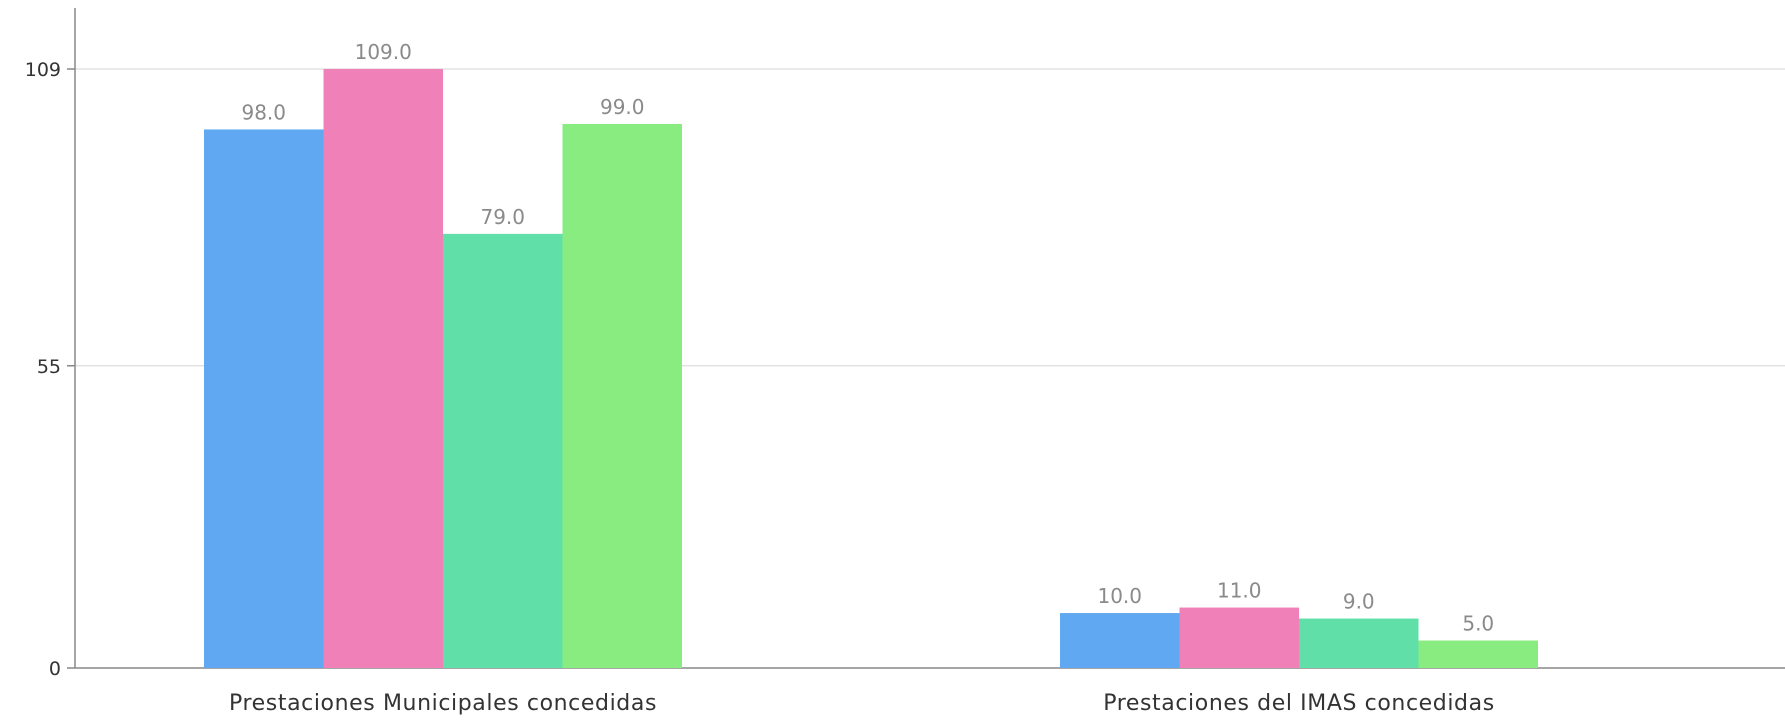 The width and height of the screenshot is (1785, 720). Describe the element at coordinates (49, 367) in the screenshot. I see `y-tick-label: 55` at that location.